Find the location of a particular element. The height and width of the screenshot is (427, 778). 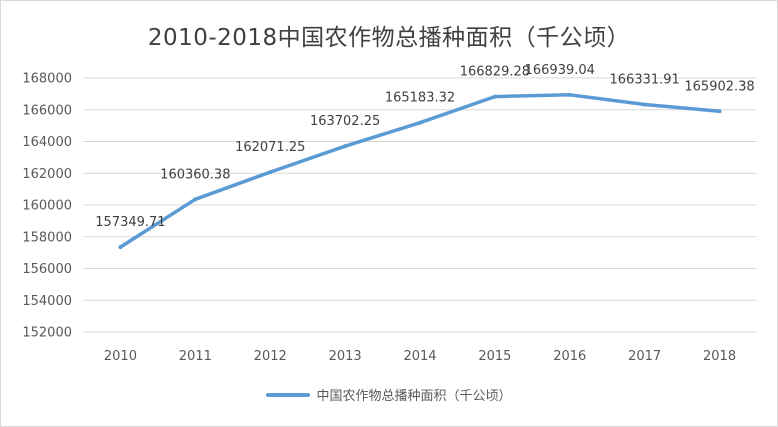

data-label: 165183.32 is located at coordinates (420, 98).